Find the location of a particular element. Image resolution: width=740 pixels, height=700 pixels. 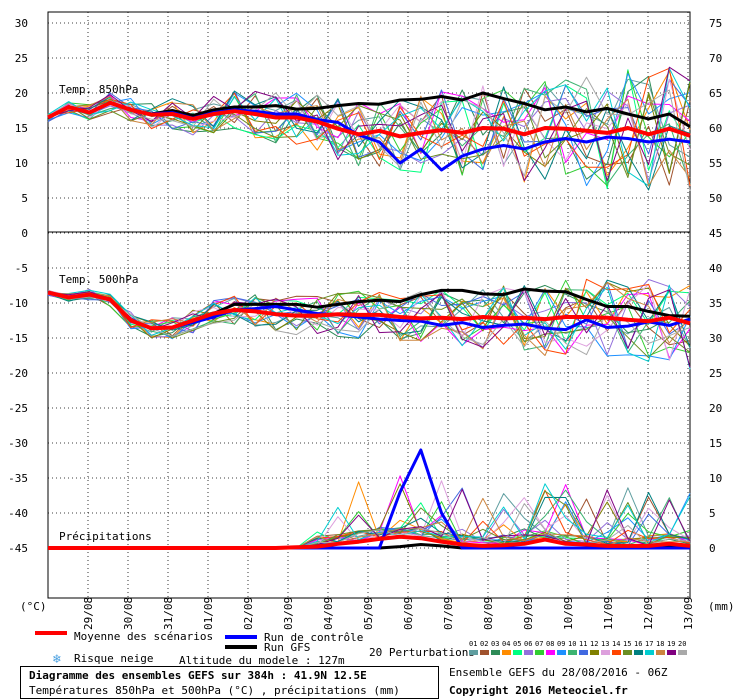

perturbation-id: 13 is located at coordinates (605, 644).